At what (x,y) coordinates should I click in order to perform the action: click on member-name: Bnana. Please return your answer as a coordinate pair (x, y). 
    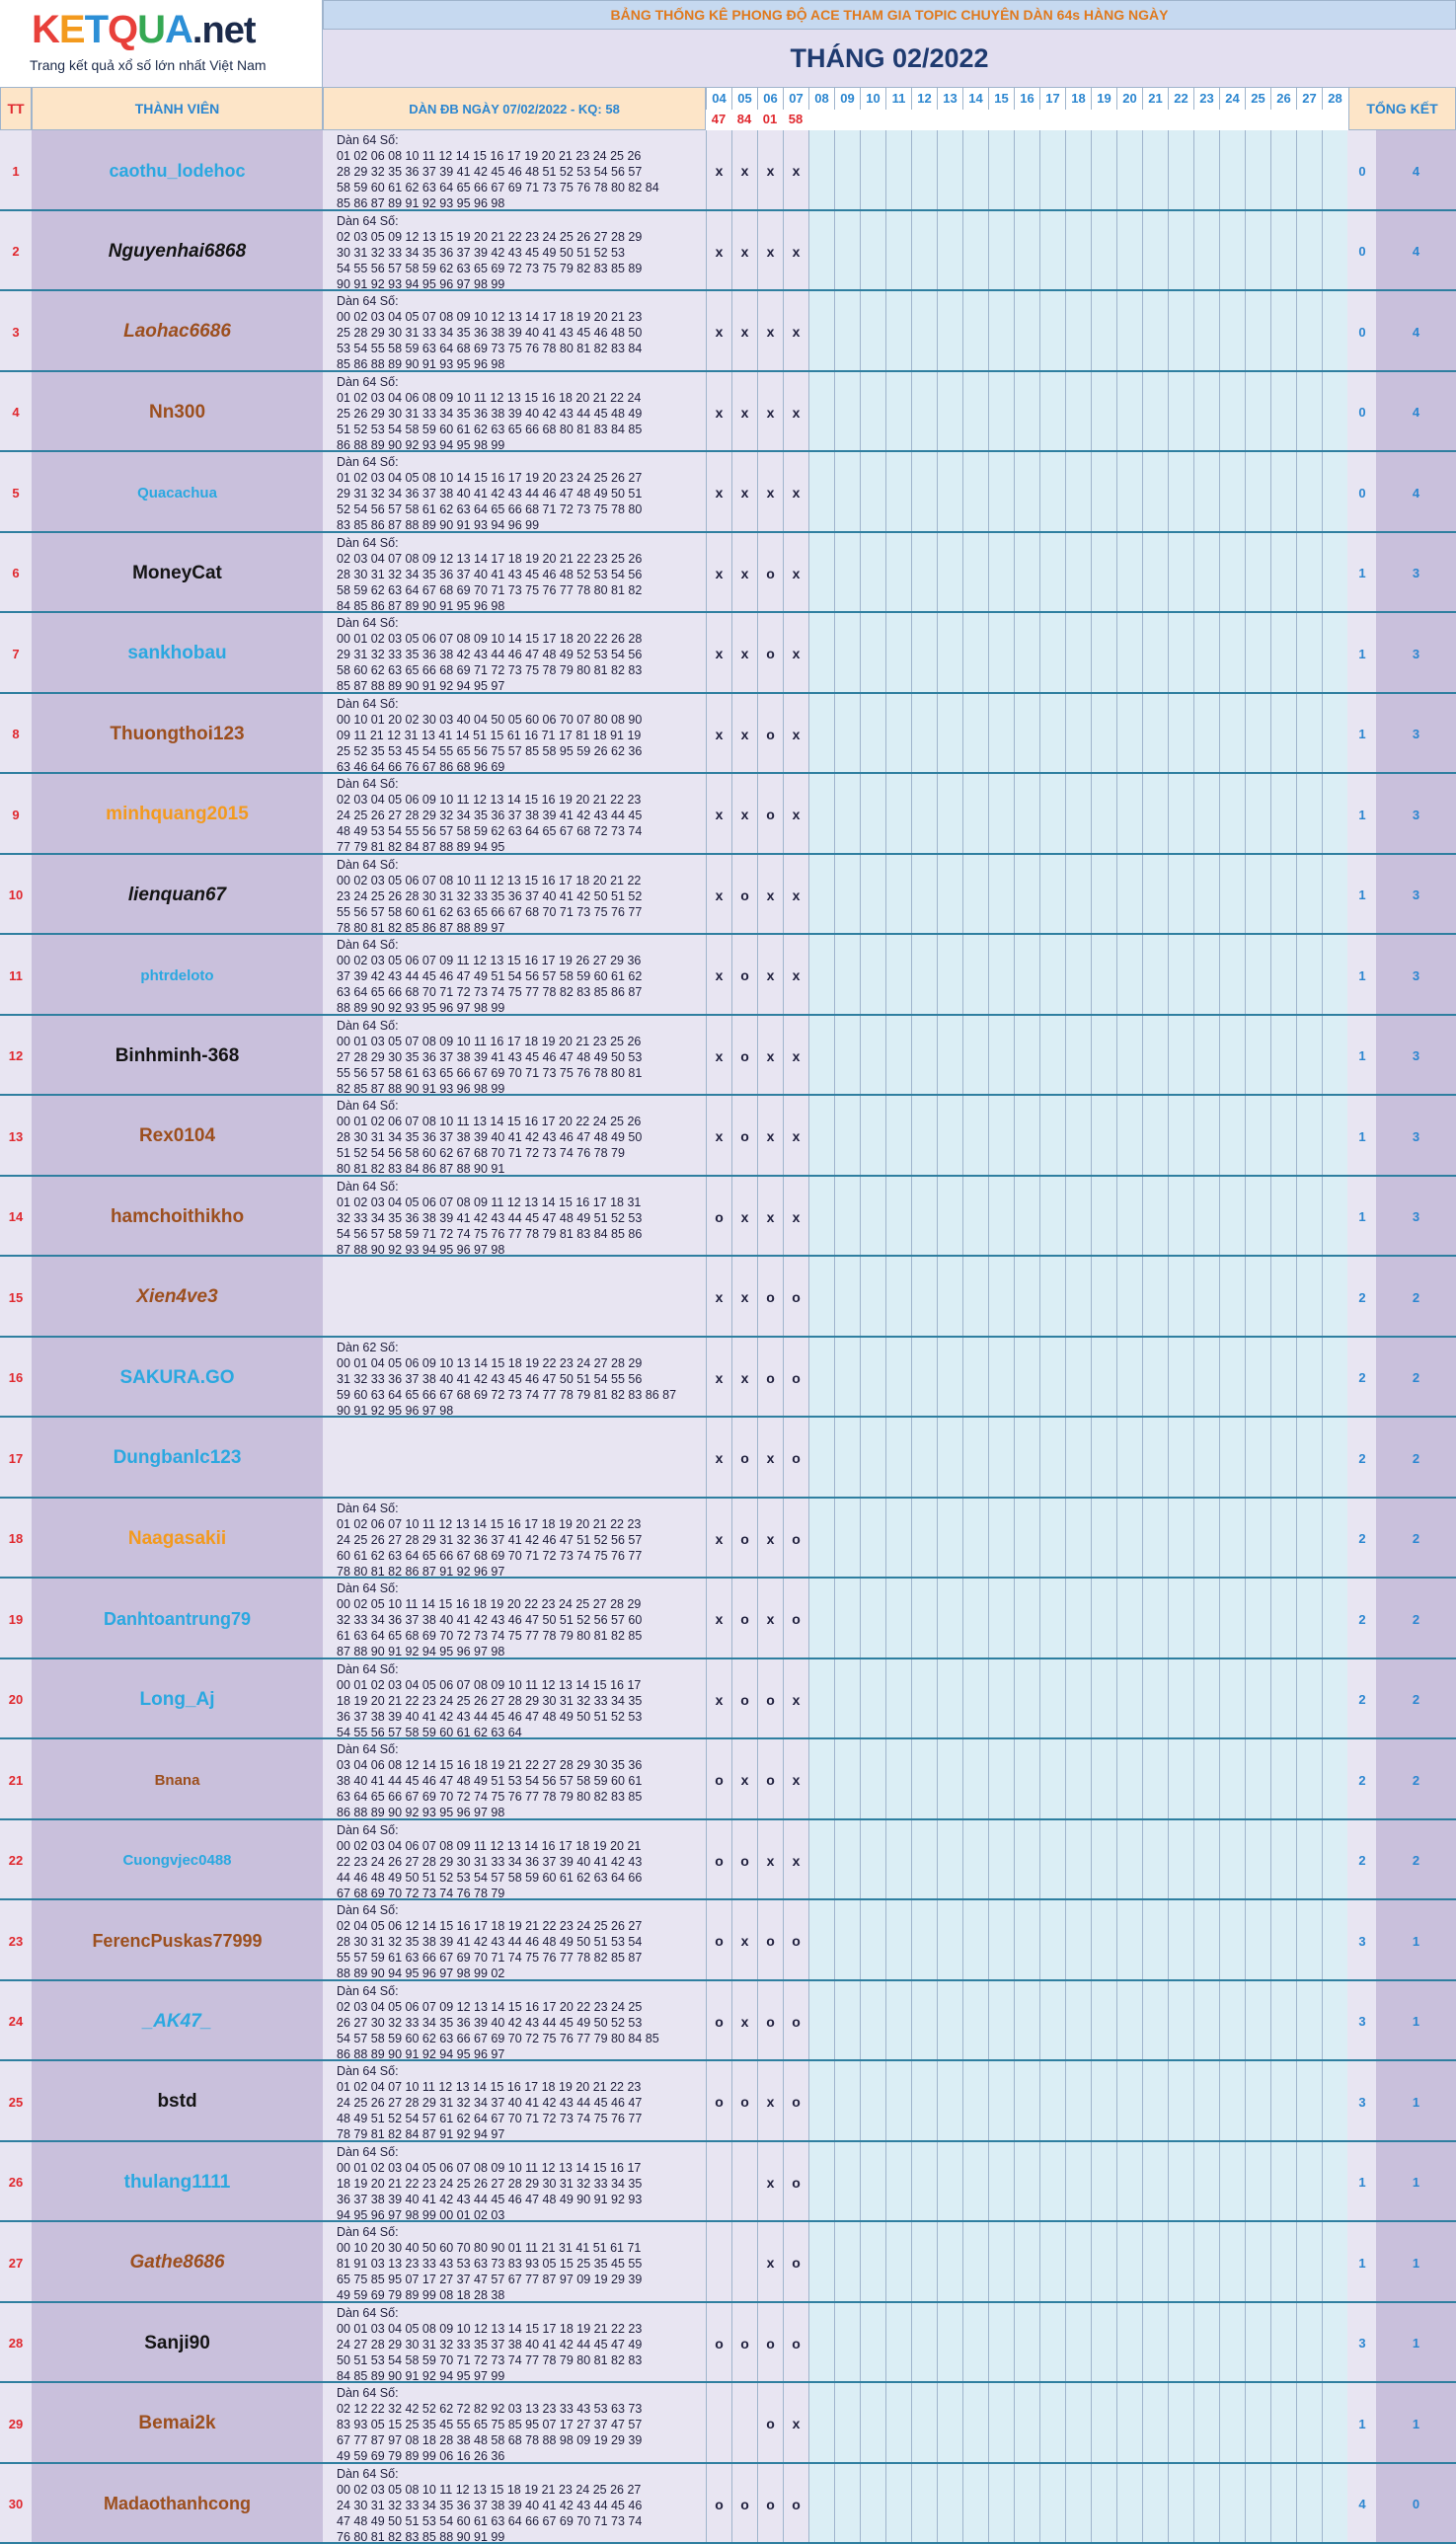
    Looking at the image, I should click on (177, 1779).